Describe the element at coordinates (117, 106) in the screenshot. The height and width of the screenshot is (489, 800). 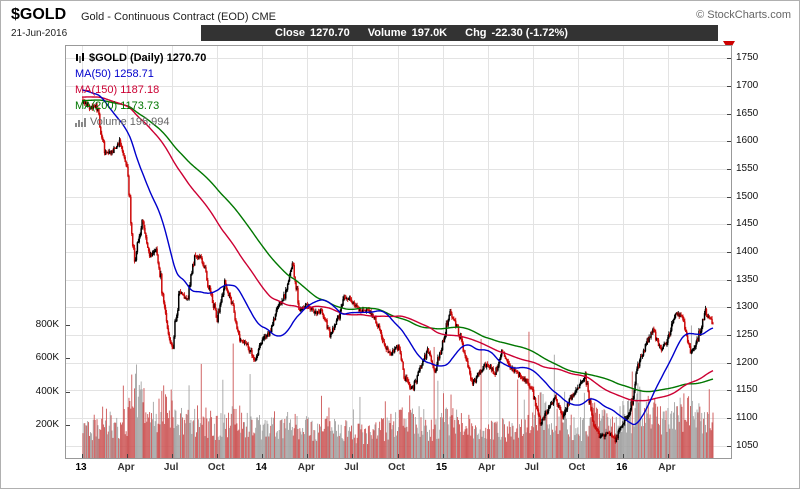
I see `legend-ma200-label: MA(200) 1173.73` at that location.